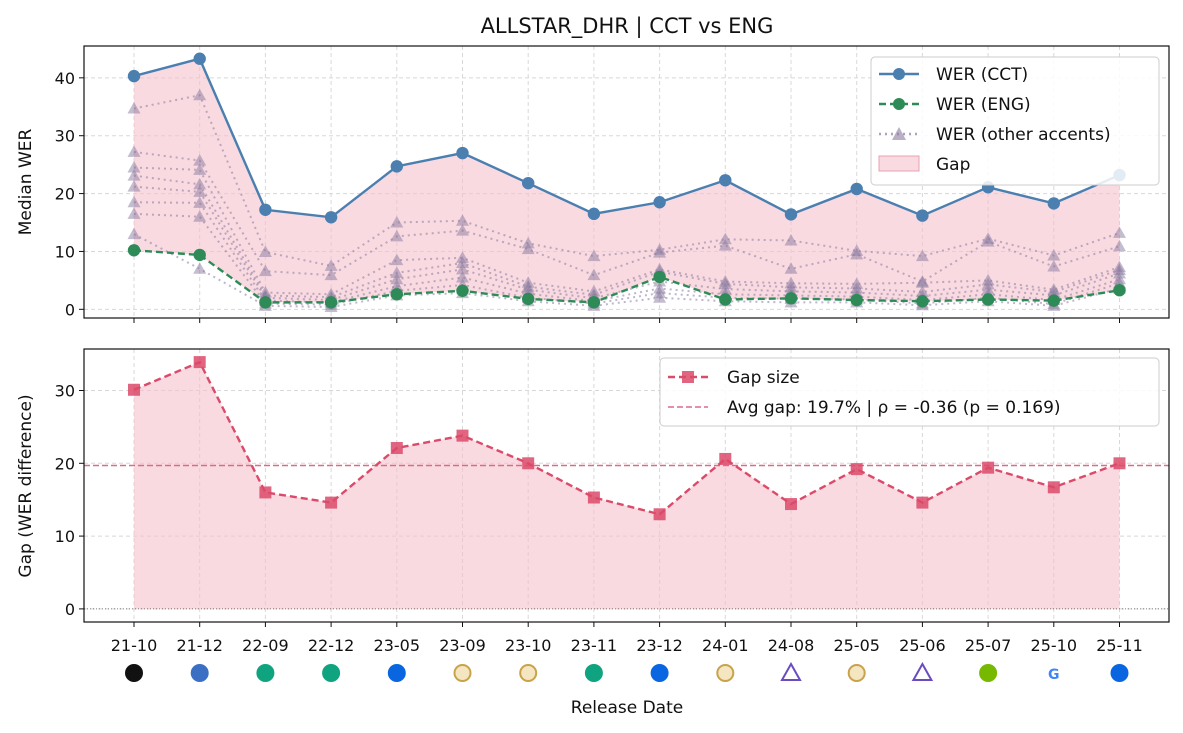 Image resolution: width=1183 pixels, height=733 pixels. Describe the element at coordinates (26, 485) in the screenshot. I see `bottom-y-axis-label: Gap (WER difference)` at that location.